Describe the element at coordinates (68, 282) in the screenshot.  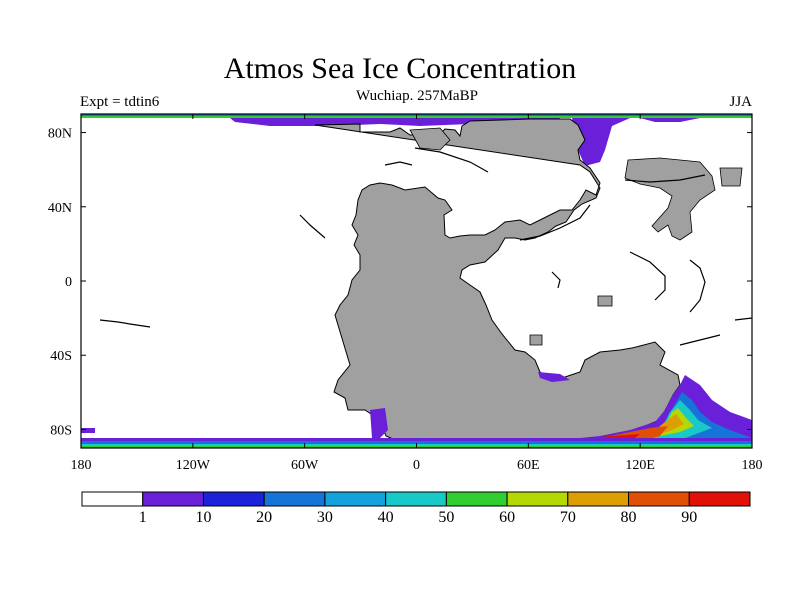
I see `y-tick-label: 0` at that location.